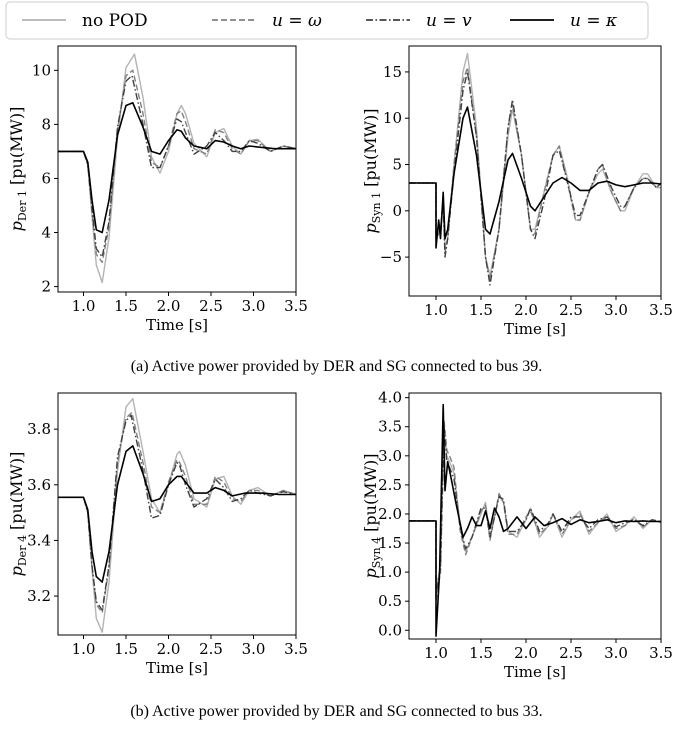 This screenshot has height=735, width=673. I want to click on y-tick-label: 3.4, so click(39, 540).